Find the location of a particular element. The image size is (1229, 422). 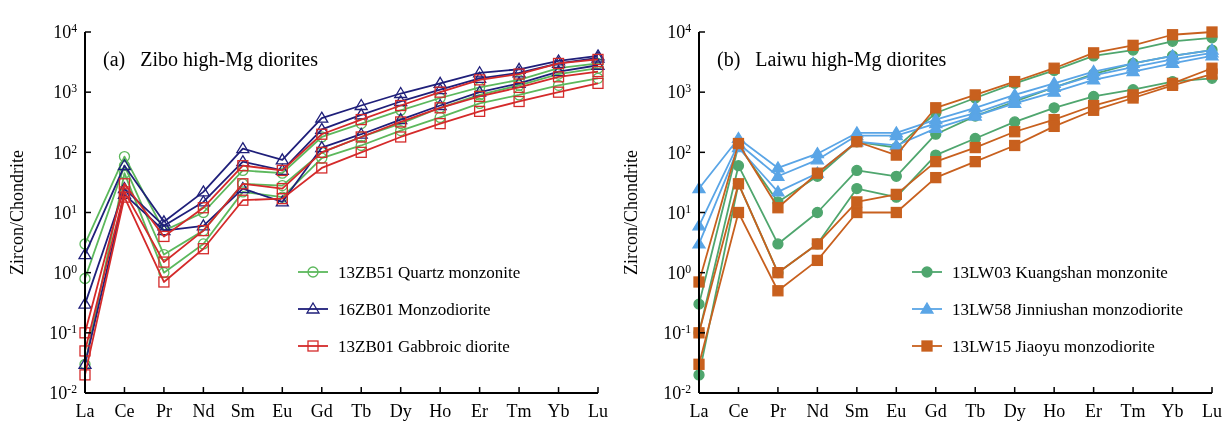

legend-label: 13LW15 Jiaoyu monzodiorite is located at coordinates (1053, 346).